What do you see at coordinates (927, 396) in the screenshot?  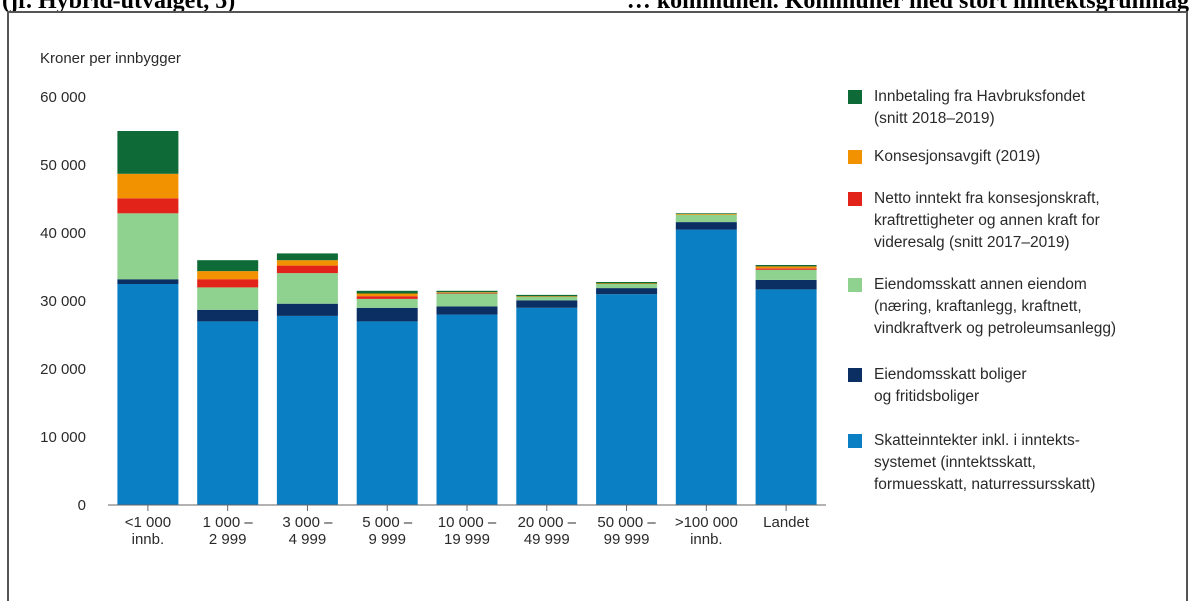 I see `legend-label: og fritidsboliger` at bounding box center [927, 396].